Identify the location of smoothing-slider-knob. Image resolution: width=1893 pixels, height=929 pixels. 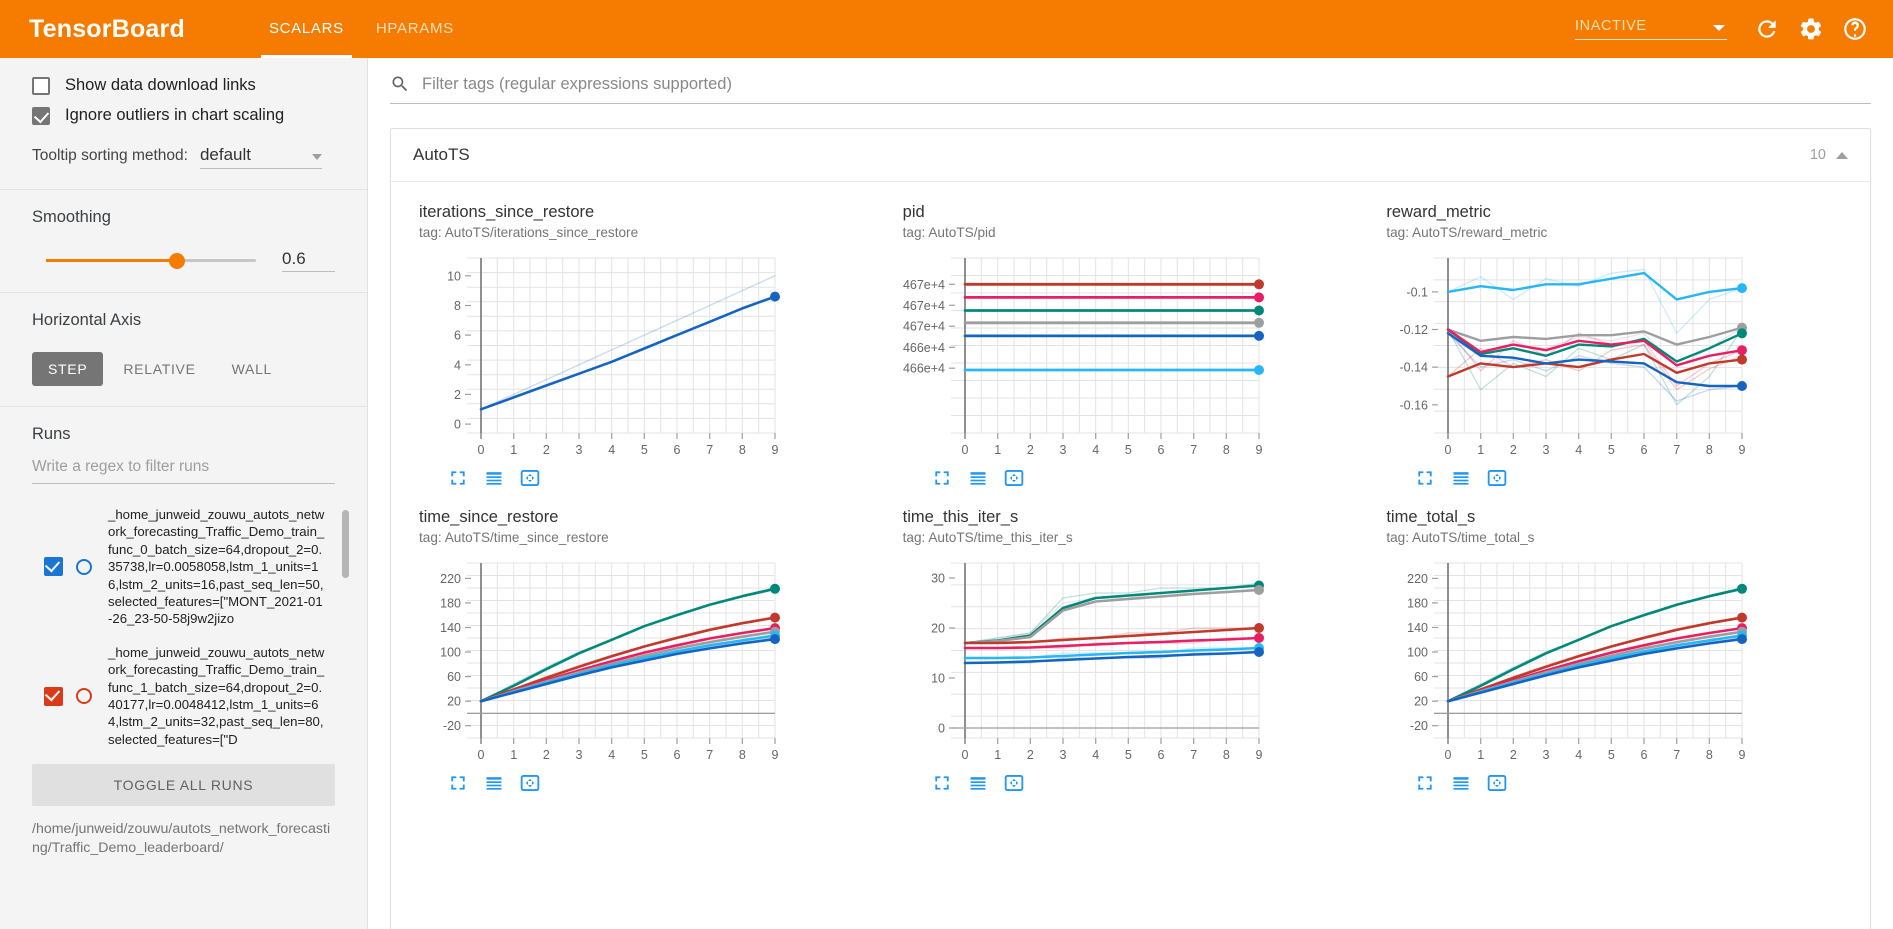
(177, 260).